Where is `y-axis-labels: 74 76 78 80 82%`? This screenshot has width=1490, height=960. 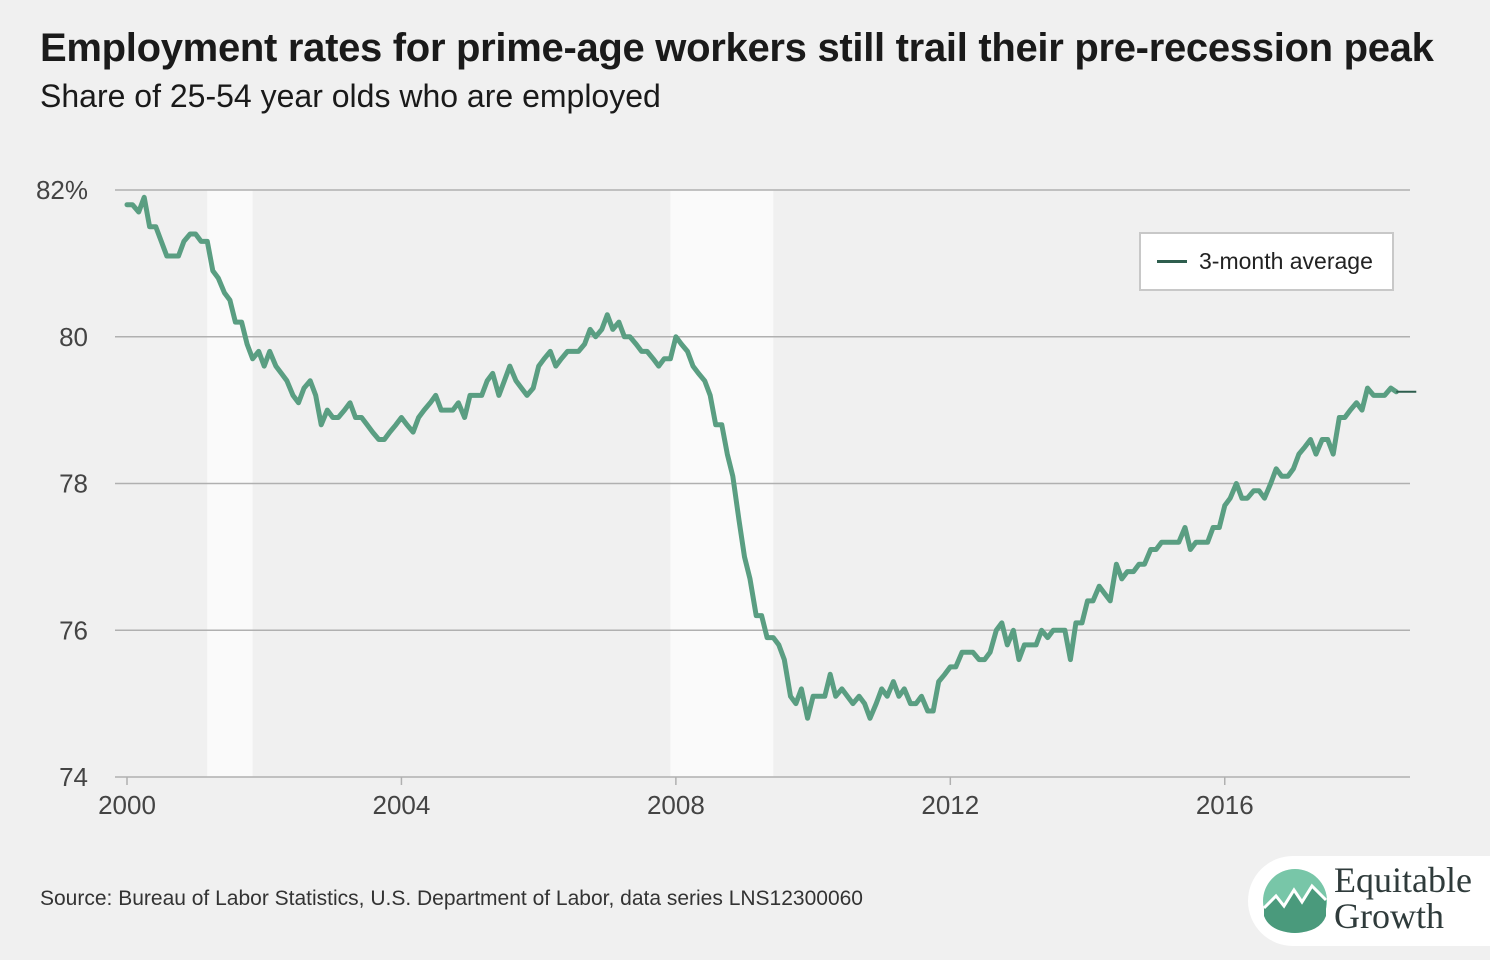 y-axis-labels: 74 76 78 80 82% is located at coordinates (62, 483).